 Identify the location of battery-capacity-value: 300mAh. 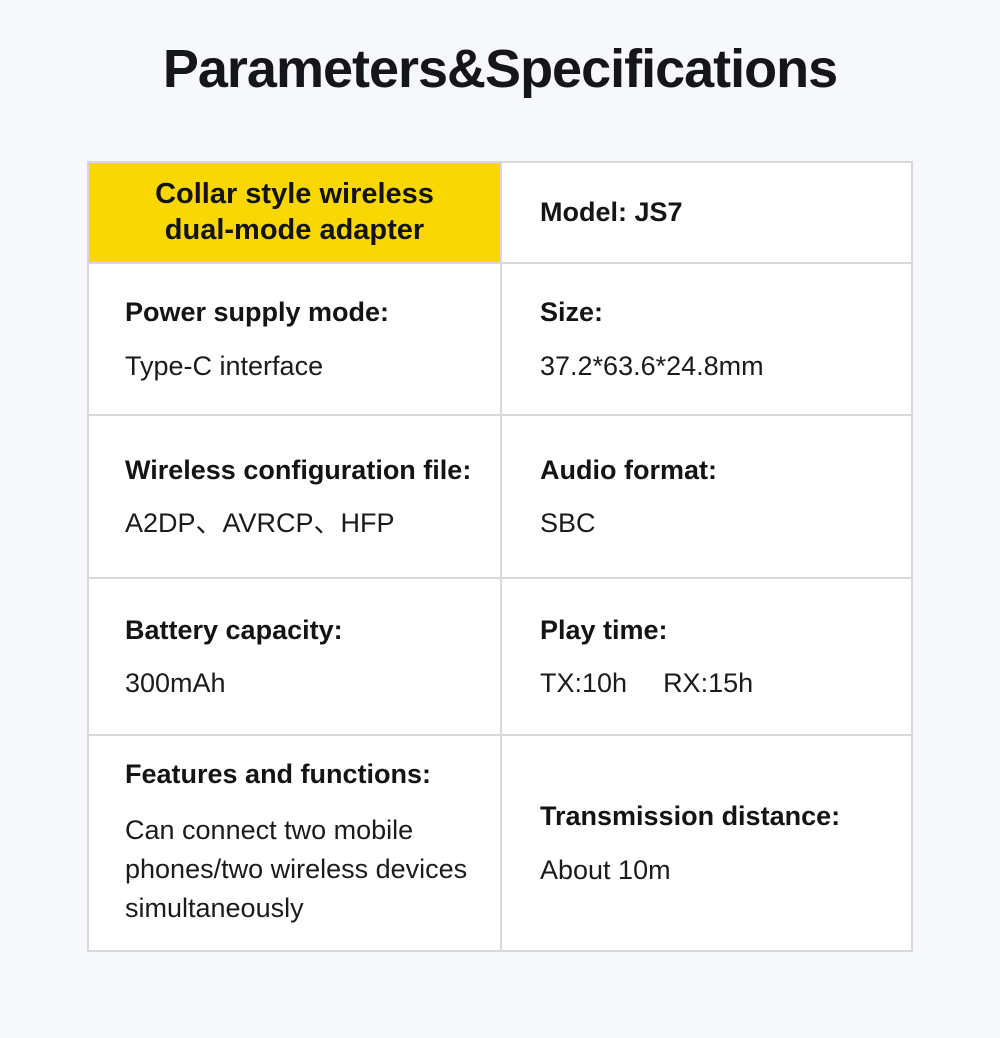
(175, 683).